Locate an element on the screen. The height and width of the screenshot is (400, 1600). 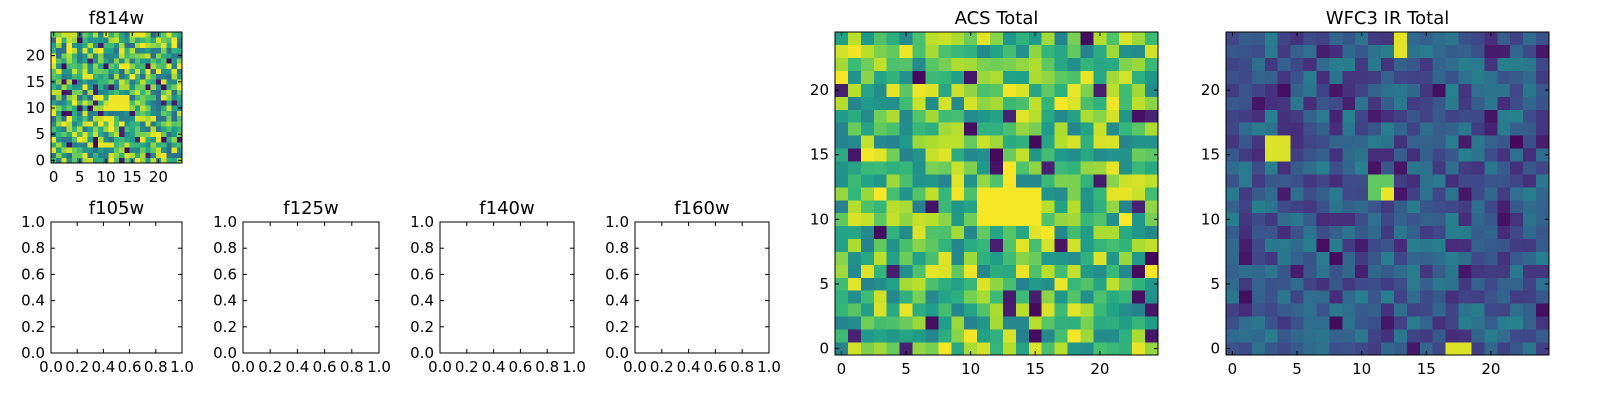
x-tick-label: 10 is located at coordinates (1361, 369).